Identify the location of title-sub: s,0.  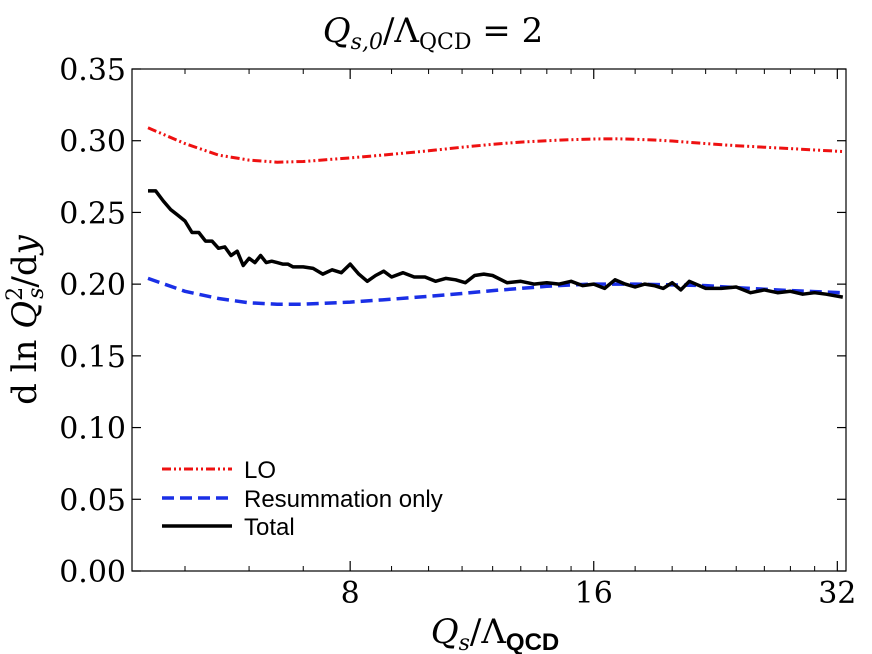
(367, 42).